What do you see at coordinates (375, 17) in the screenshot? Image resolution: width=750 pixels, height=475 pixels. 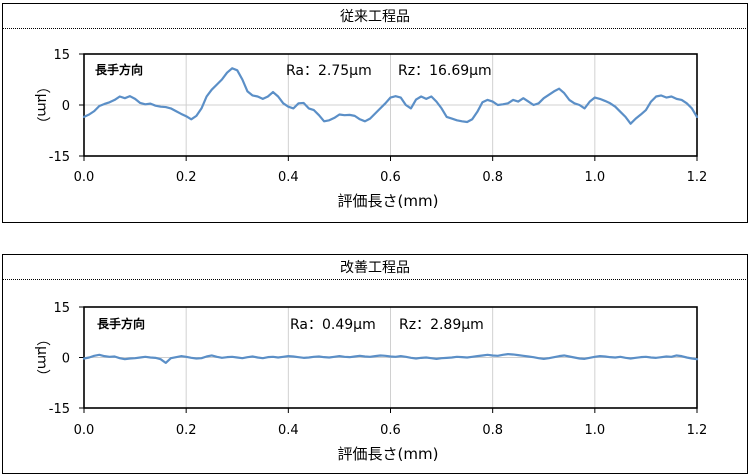 I see `panel-title: 従来工程品` at bounding box center [375, 17].